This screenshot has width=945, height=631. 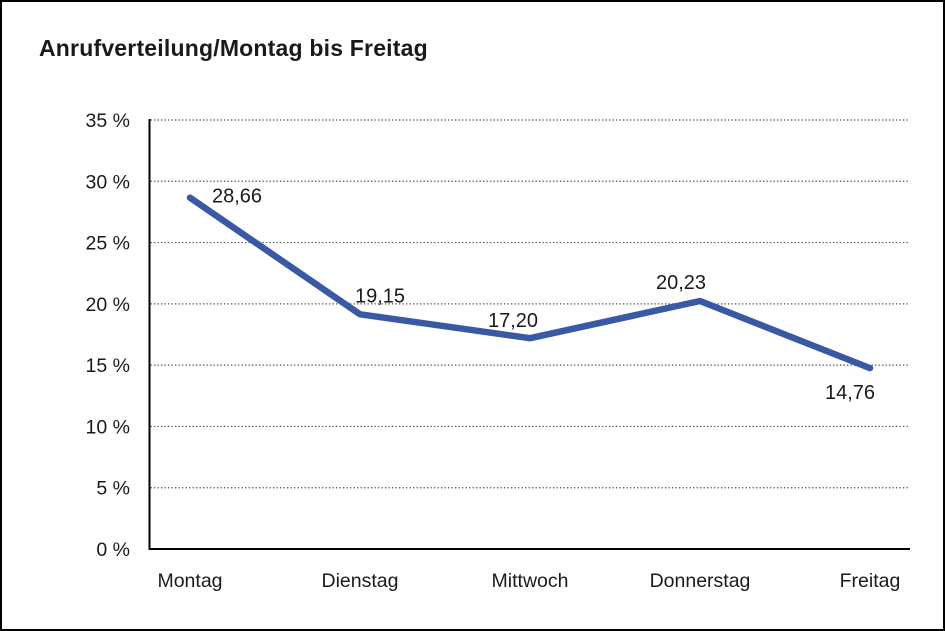 What do you see at coordinates (108, 427) in the screenshot?
I see `y-tick-label: 10 %` at bounding box center [108, 427].